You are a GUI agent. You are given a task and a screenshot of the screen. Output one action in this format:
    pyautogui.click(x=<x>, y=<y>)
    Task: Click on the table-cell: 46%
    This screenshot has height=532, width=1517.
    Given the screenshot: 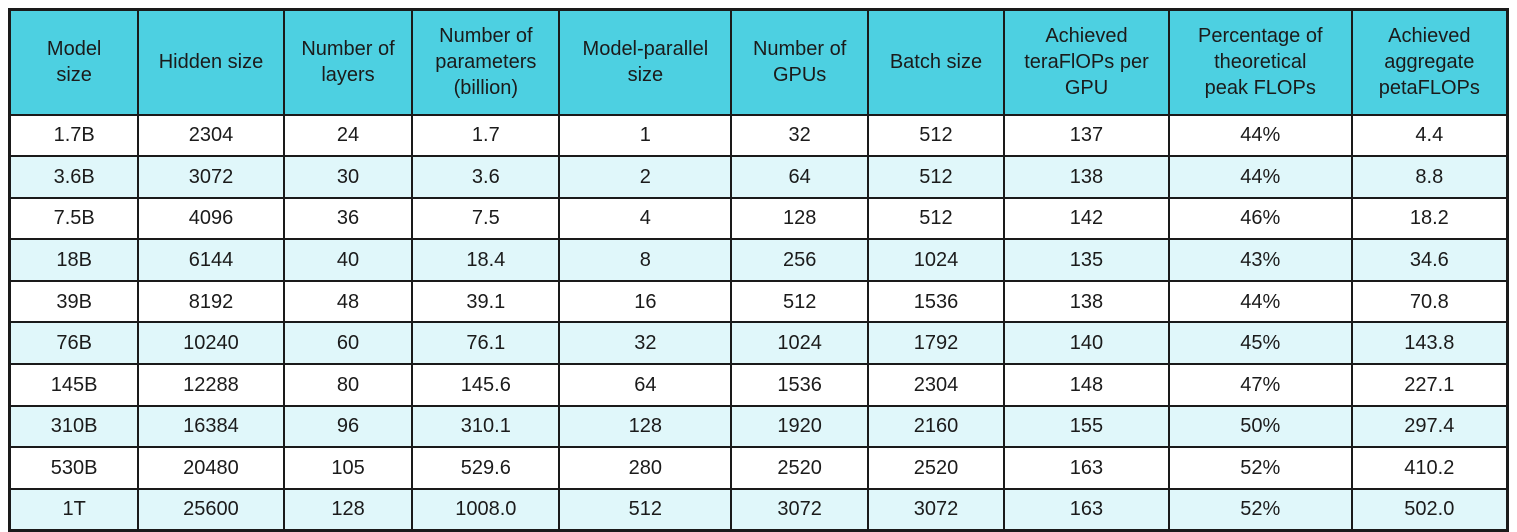 What is the action you would take?
    pyautogui.click(x=1260, y=218)
    